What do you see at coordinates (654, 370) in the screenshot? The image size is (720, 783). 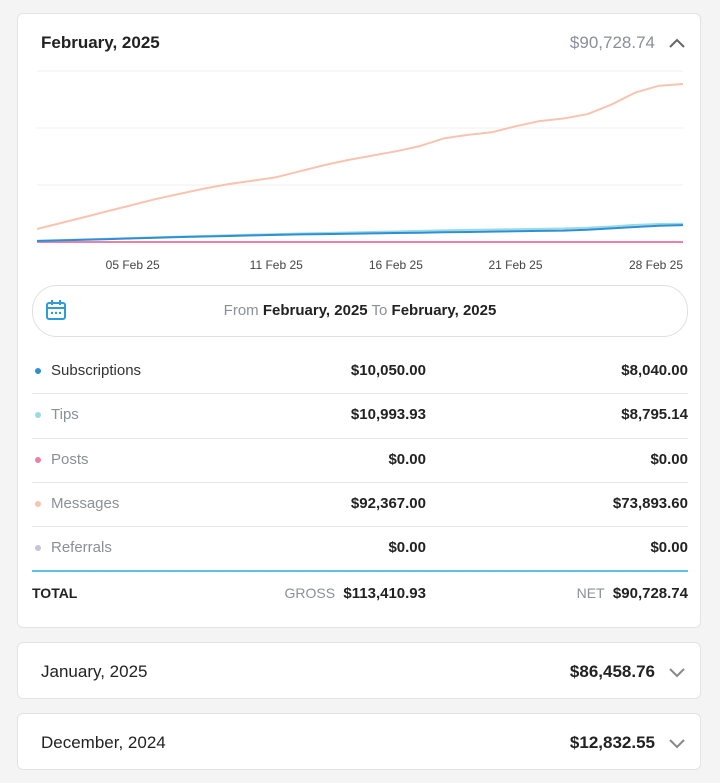 I see `net-amount: $8,040.00` at bounding box center [654, 370].